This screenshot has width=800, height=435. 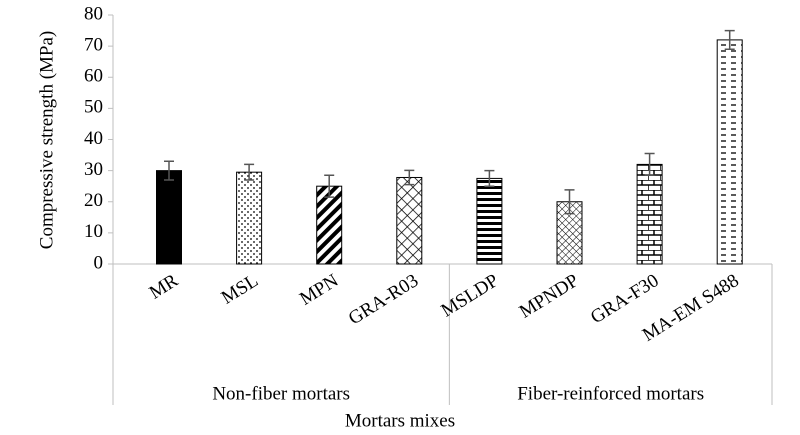 What do you see at coordinates (610, 393) in the screenshot?
I see `group-label: Fiber-reinforced mortars` at bounding box center [610, 393].